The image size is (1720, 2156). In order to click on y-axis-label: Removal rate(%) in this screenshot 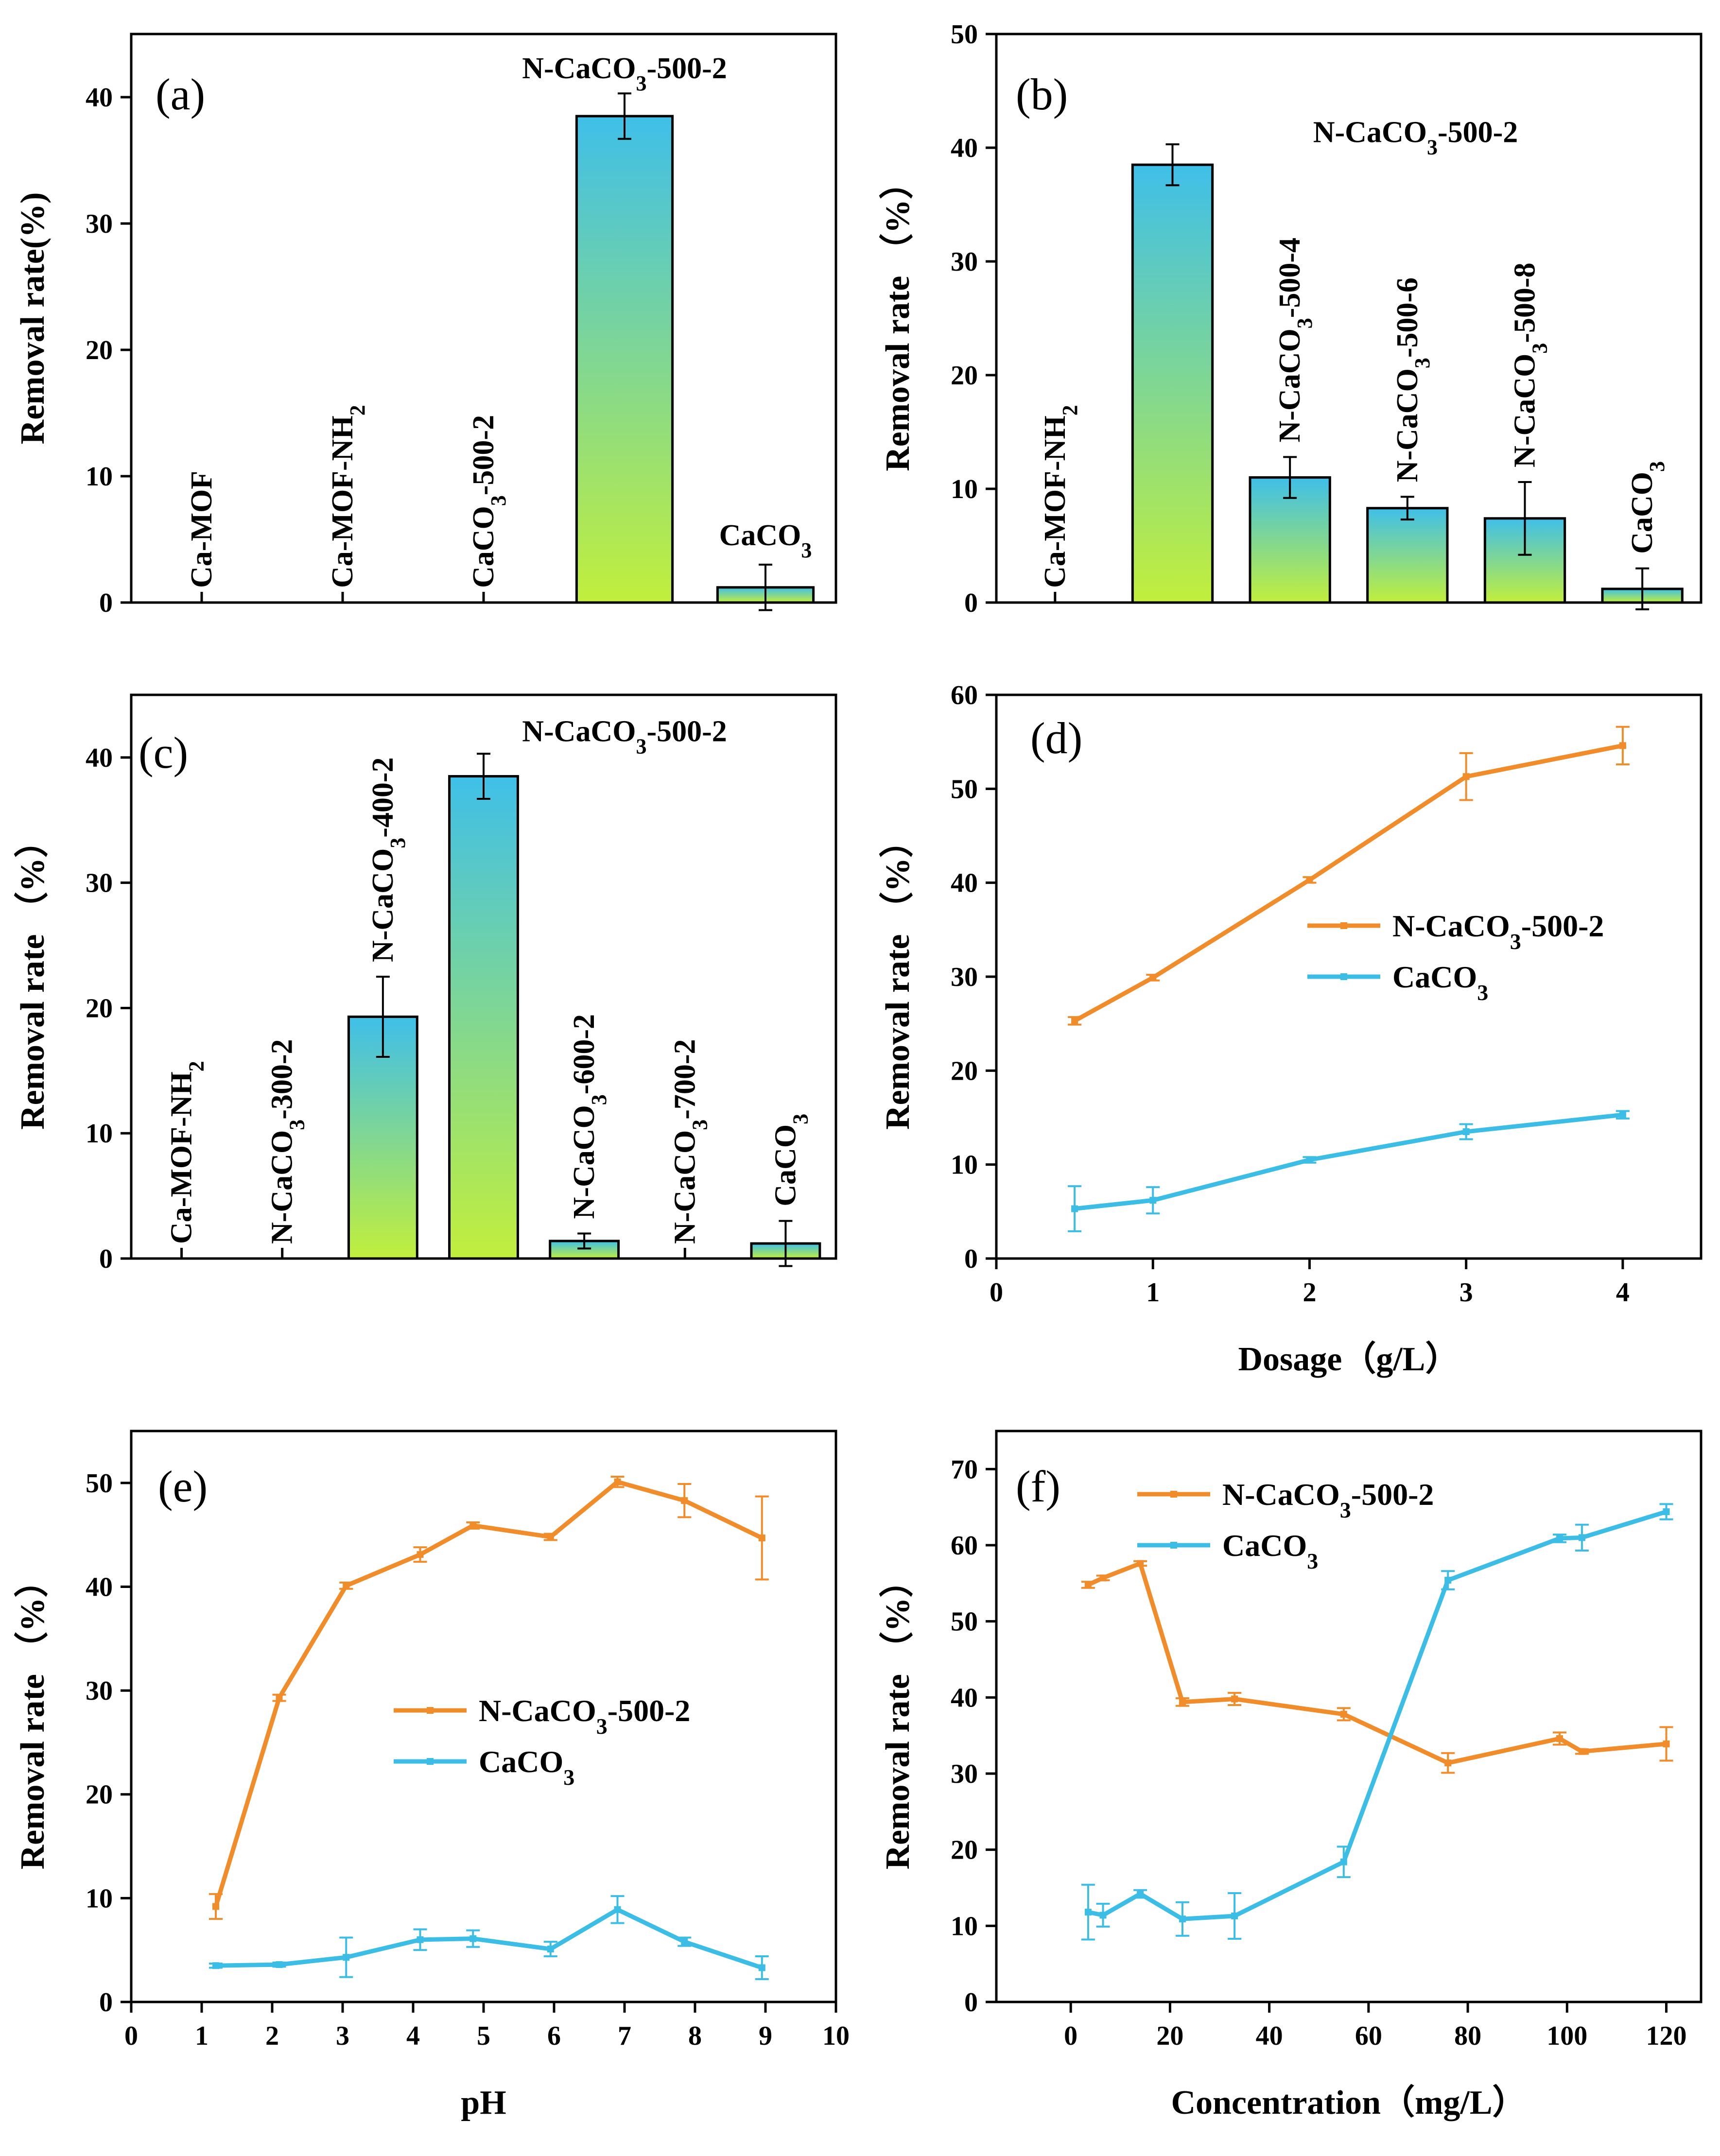, I will do `click(33, 318)`.